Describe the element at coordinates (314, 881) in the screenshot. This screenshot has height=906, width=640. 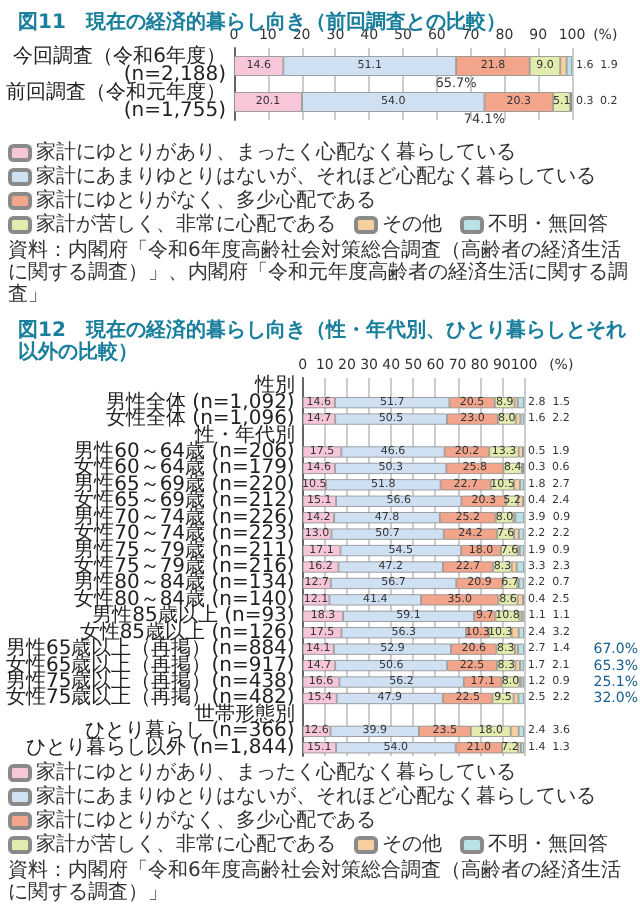
I see `text: 資料：内閣府「令和6年度高齢社会対策総合調査（高齢者の経済生活に関する調査）」` at that location.